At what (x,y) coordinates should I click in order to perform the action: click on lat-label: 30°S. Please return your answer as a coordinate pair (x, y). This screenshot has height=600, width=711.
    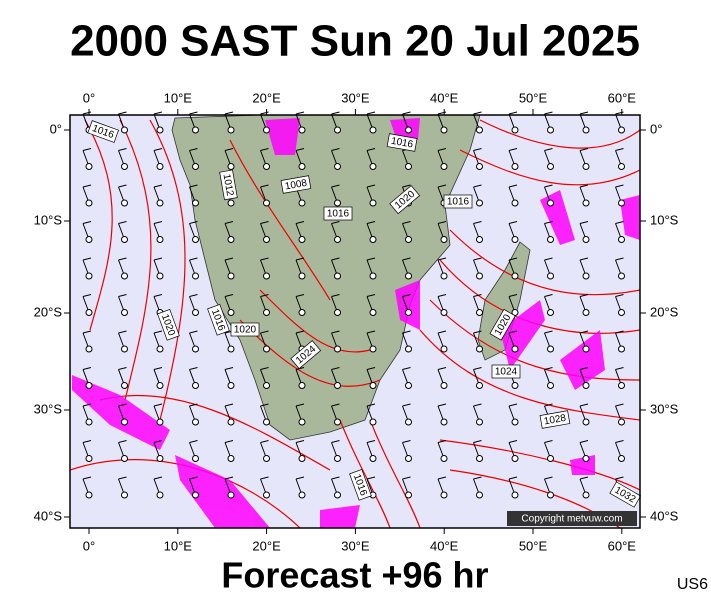
    Looking at the image, I should click on (48, 408).